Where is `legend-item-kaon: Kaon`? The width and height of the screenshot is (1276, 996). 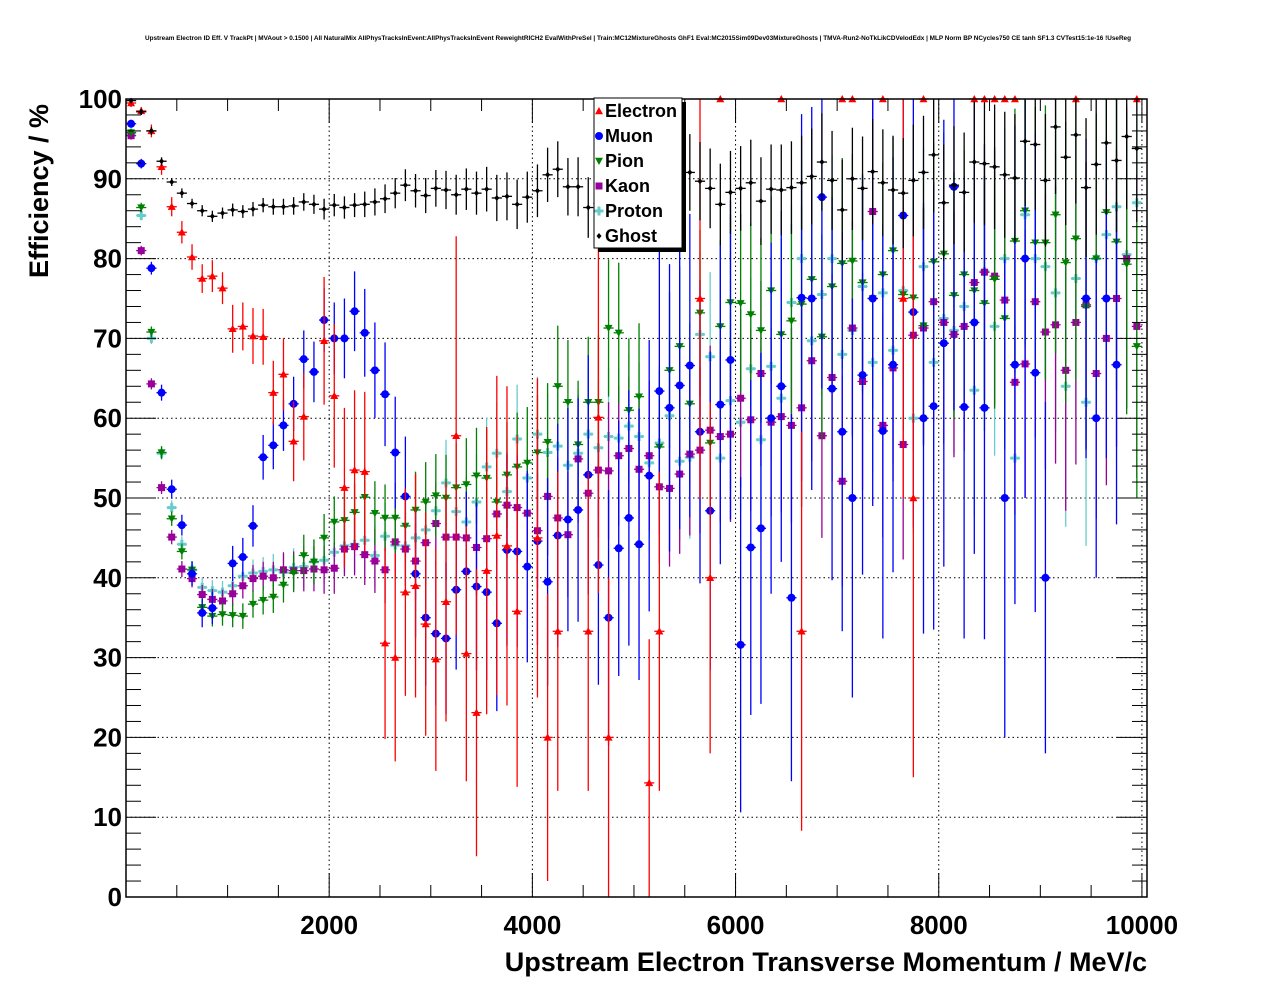 legend-item-kaon: Kaon is located at coordinates (622, 186).